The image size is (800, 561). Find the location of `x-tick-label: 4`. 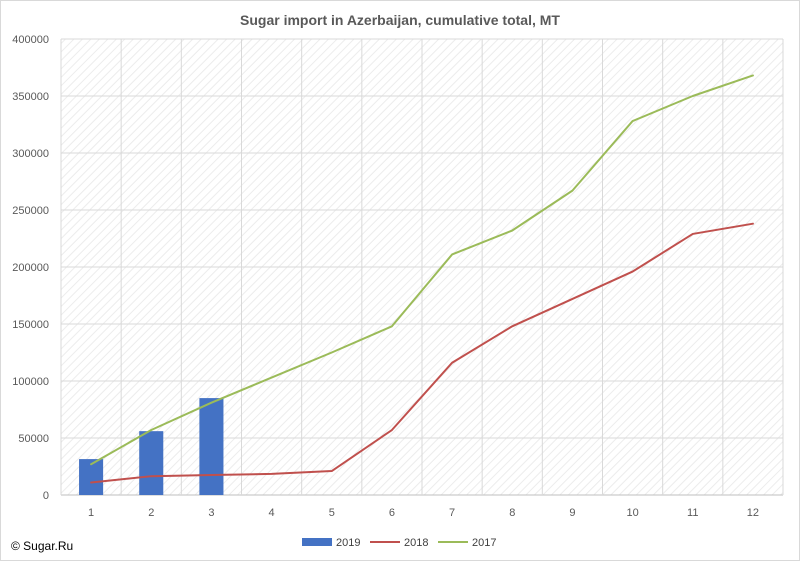

x-tick-label: 4 is located at coordinates (272, 513).